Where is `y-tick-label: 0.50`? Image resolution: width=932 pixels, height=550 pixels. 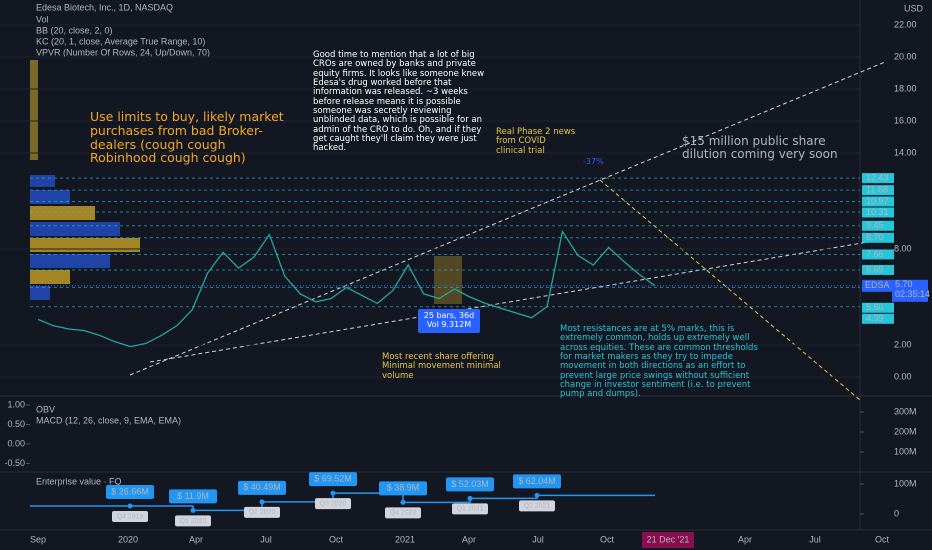
y-tick-label: 0.50 is located at coordinates (16, 424).